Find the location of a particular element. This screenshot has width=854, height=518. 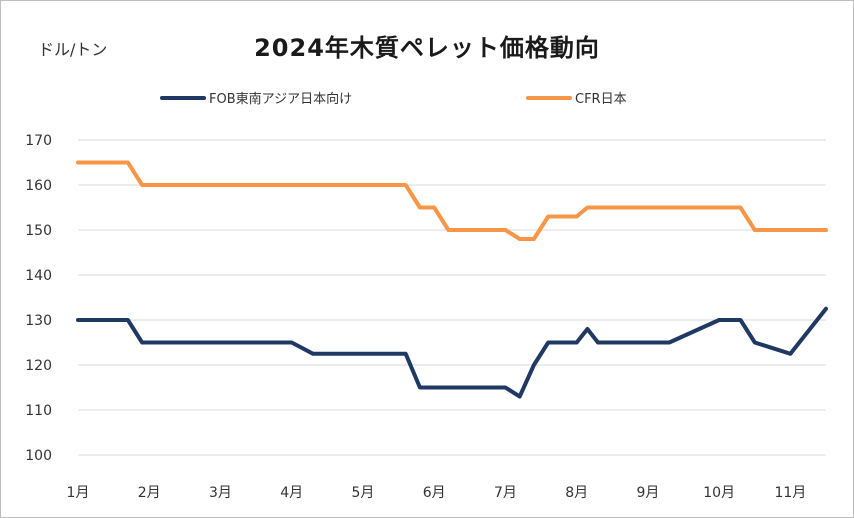

y-tick-label: 150 is located at coordinates (38, 231).